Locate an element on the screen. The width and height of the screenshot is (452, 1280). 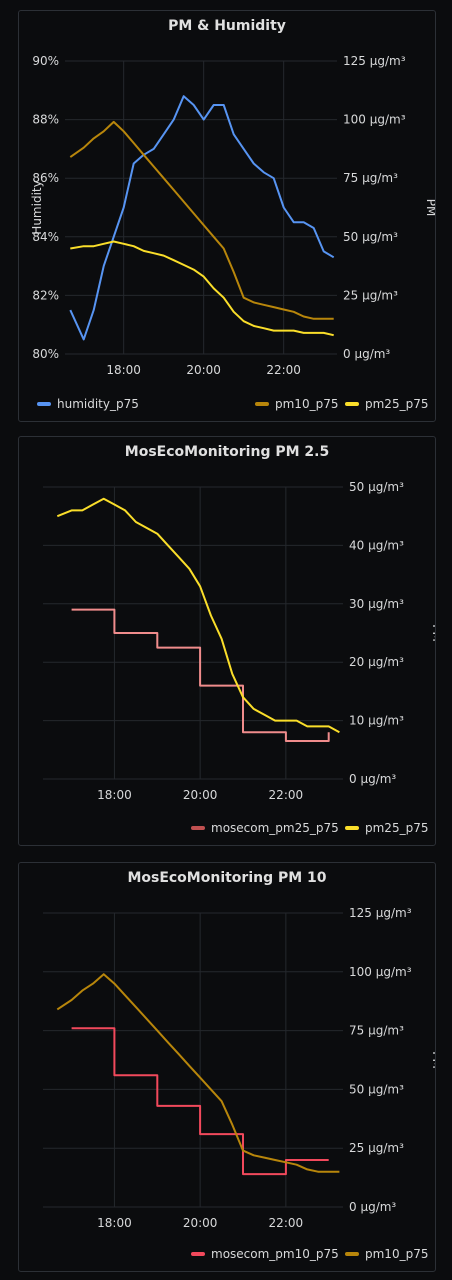
legend-item-mosecom-pm10: mosecom_pm10_p75 is located at coordinates (265, 1254).